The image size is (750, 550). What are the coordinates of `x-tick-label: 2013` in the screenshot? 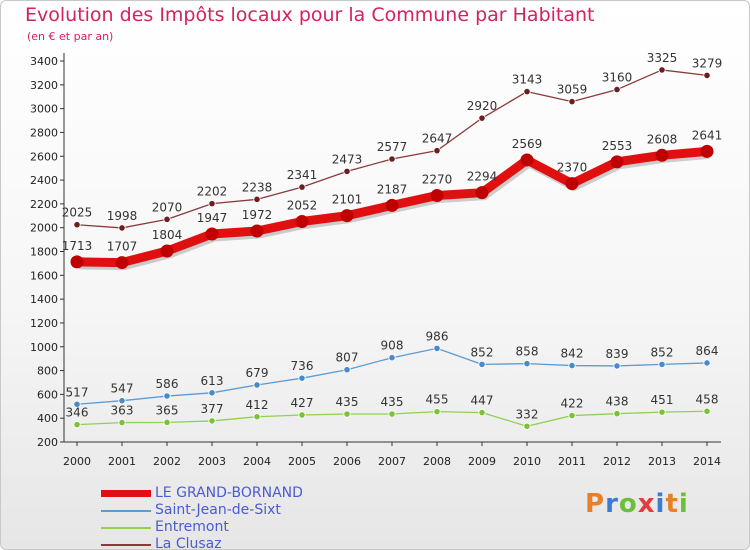 It's located at (662, 461).